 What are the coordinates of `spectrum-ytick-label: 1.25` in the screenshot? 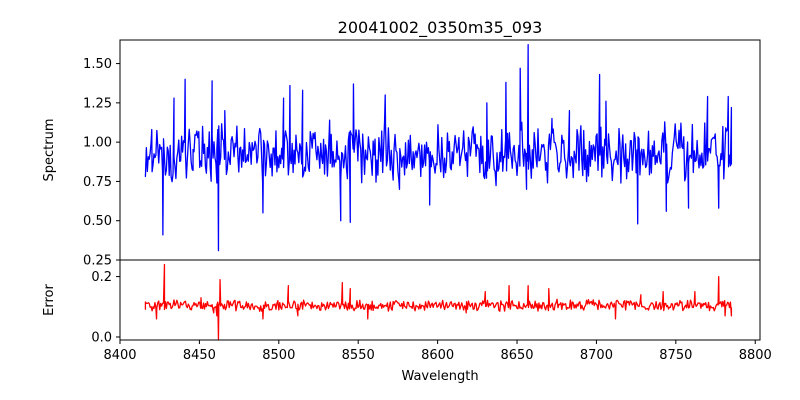 It's located at (97, 103).